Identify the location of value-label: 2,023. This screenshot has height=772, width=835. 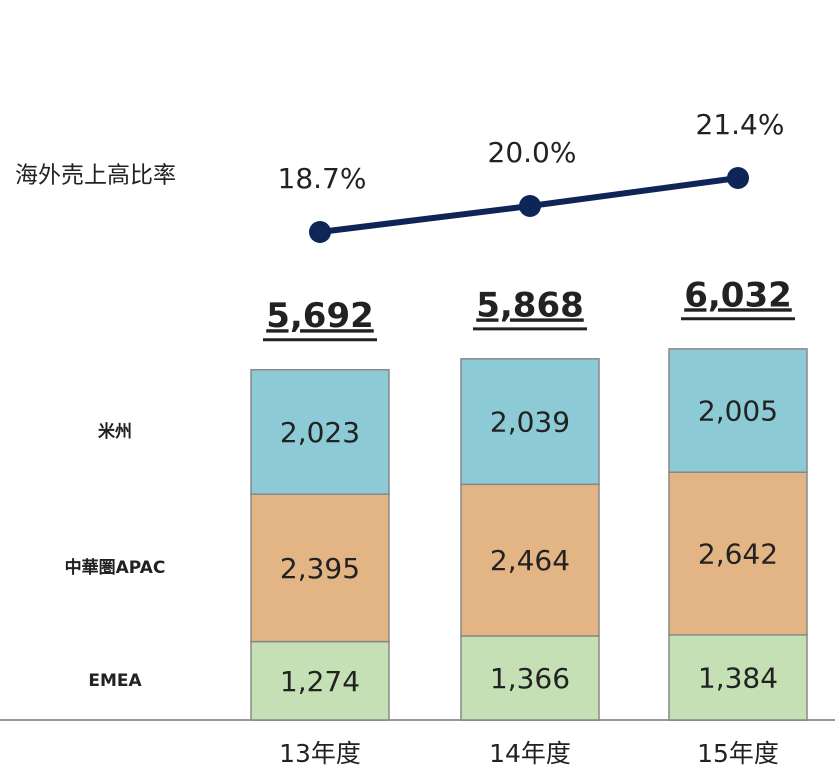
(320, 432).